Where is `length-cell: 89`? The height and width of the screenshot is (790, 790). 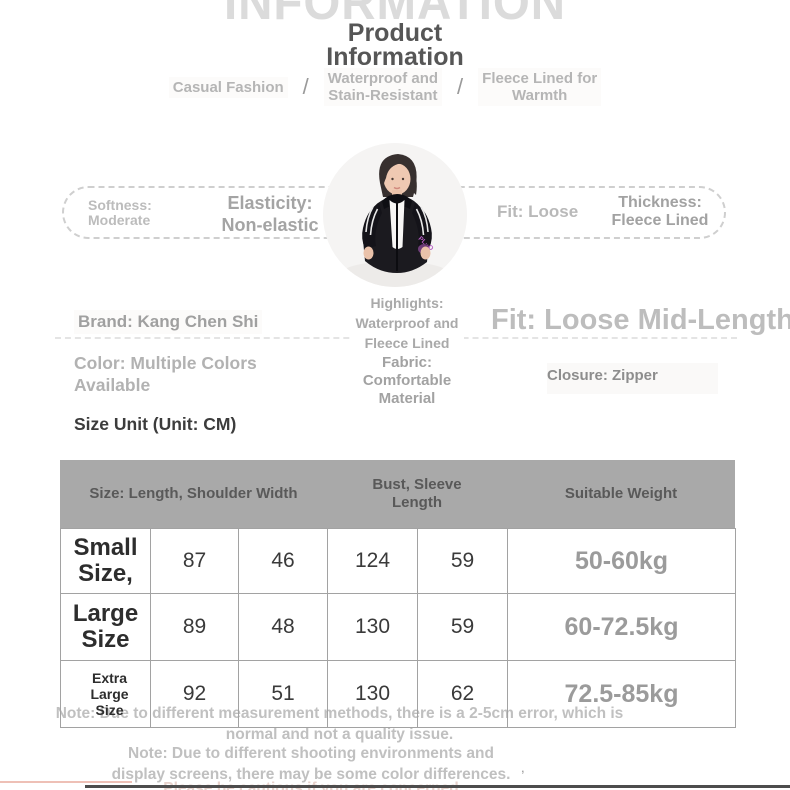
length-cell: 89 is located at coordinates (194, 627).